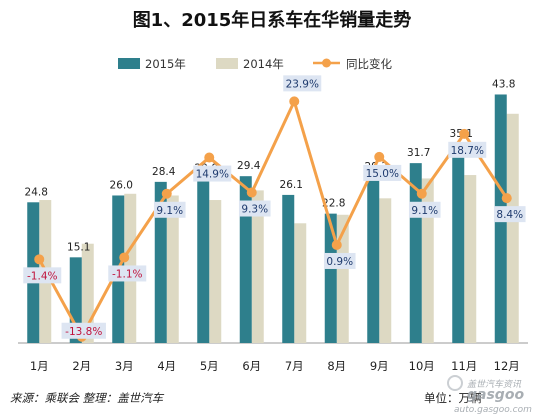 This screenshot has width=545, height=417. Describe the element at coordinates (336, 366) in the screenshot. I see `x-tick-label-8: 8月` at that location.